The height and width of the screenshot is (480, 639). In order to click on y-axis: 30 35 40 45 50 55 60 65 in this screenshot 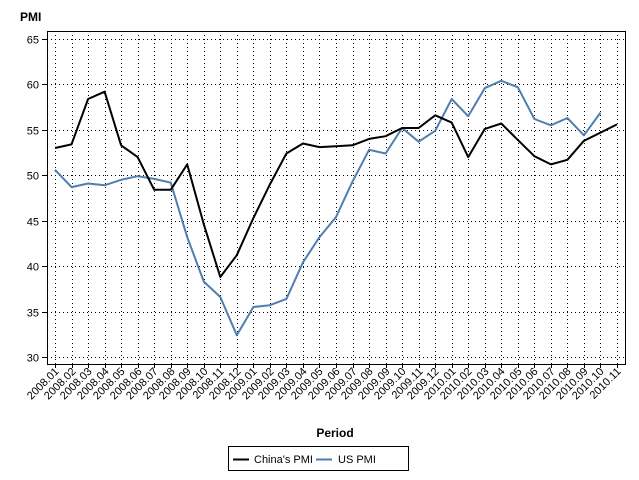, I will do `click(37, 200)`.